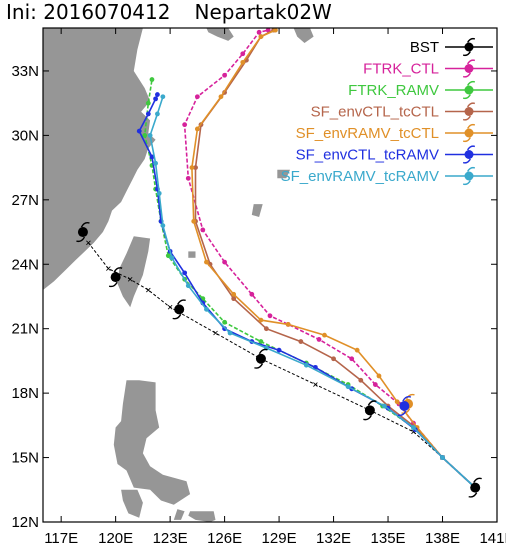 The width and height of the screenshot is (506, 550). What do you see at coordinates (88, 12) in the screenshot?
I see `title-init: Ini: 2016070412` at bounding box center [88, 12].